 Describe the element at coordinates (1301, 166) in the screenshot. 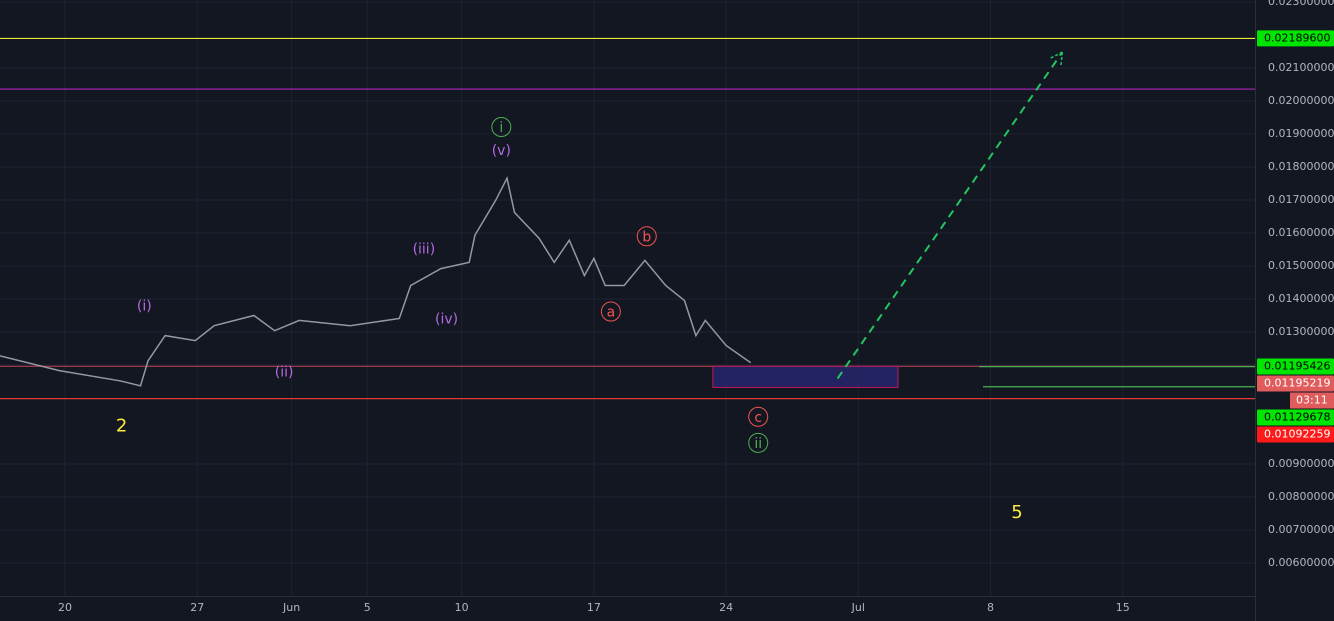

I see `y-tick-label: 0.01800000` at that location.